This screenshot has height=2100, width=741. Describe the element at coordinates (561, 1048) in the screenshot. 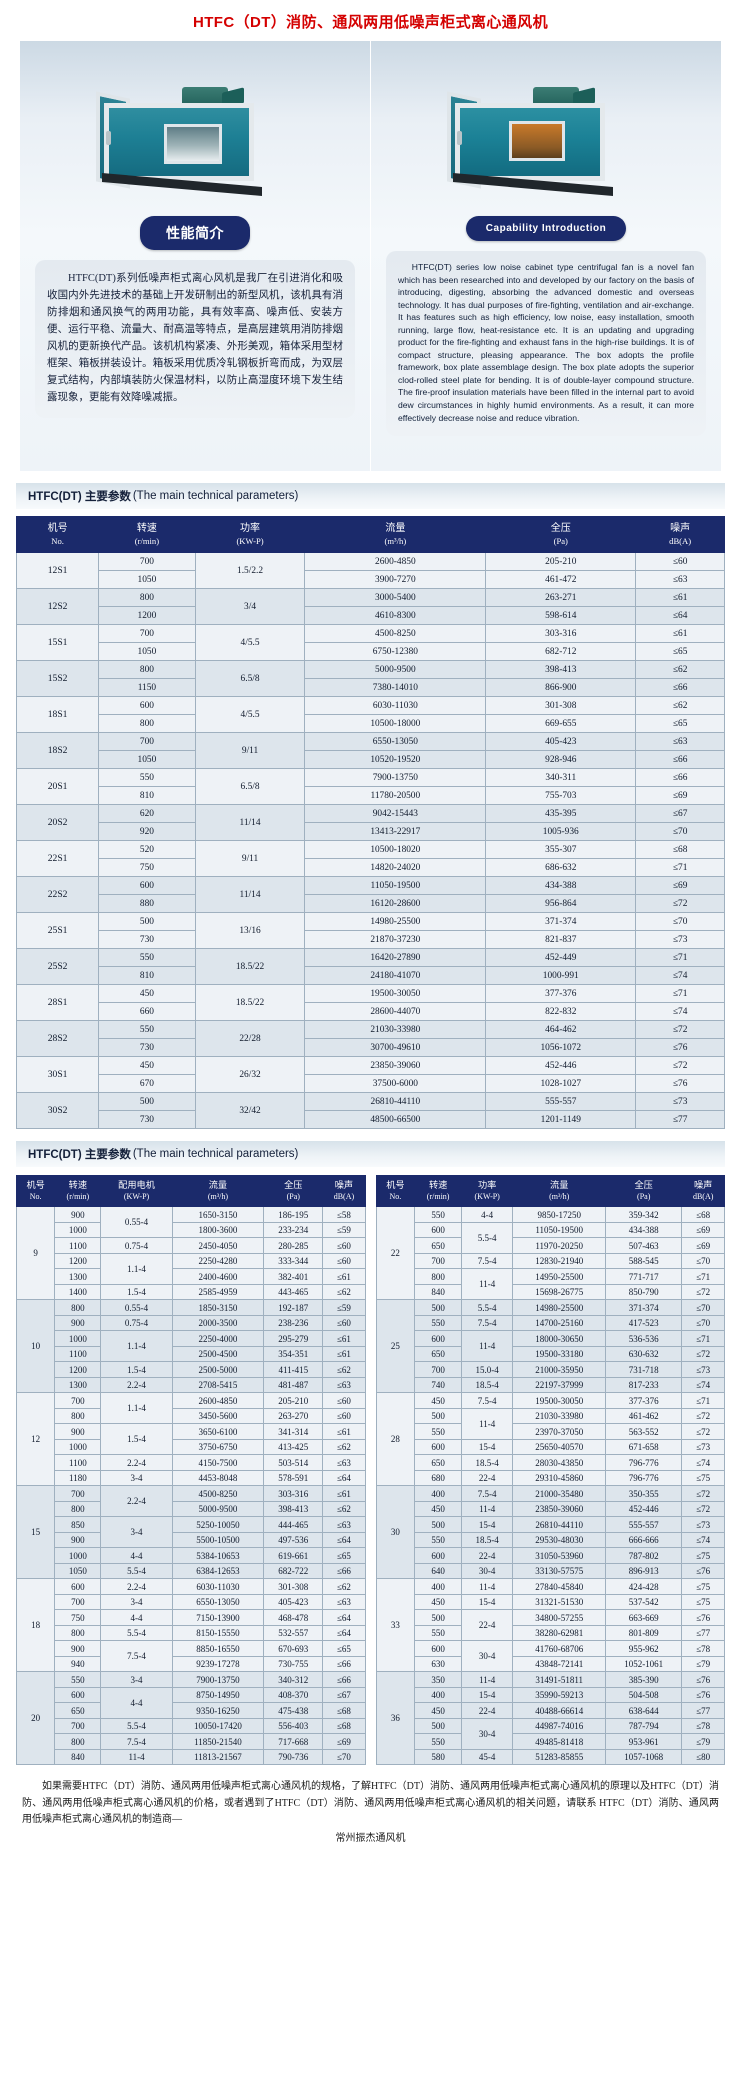

I see `pressure-cell: 1056-1072` at that location.